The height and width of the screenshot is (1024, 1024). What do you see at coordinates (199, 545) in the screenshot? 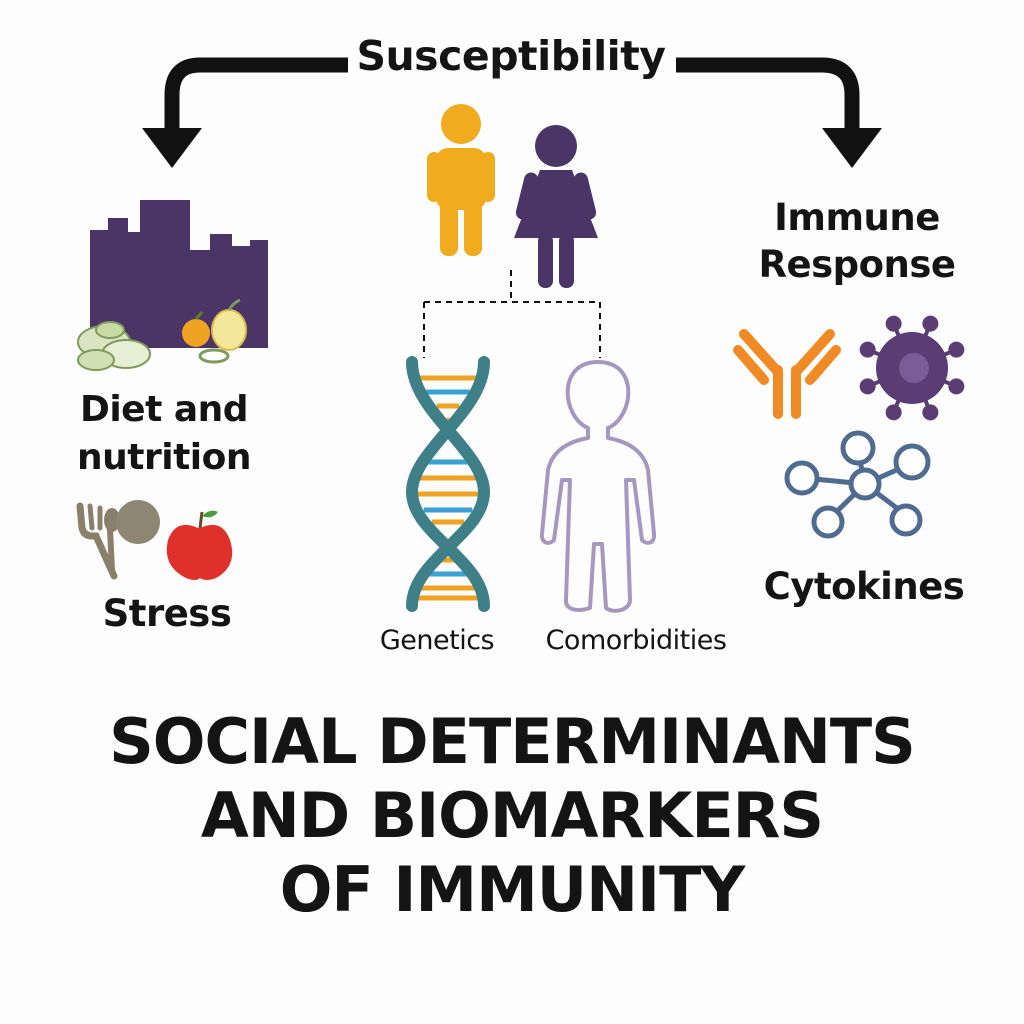
I see `apple-icon` at bounding box center [199, 545].